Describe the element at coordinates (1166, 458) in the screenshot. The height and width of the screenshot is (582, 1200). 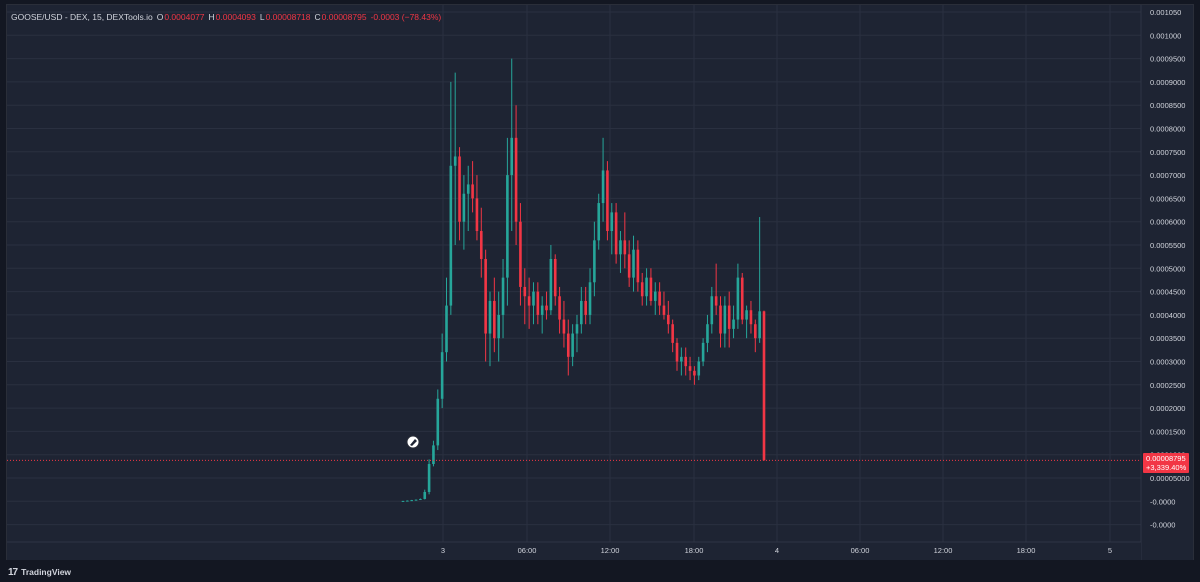
I see `price-badge-price: 0.00008795` at that location.